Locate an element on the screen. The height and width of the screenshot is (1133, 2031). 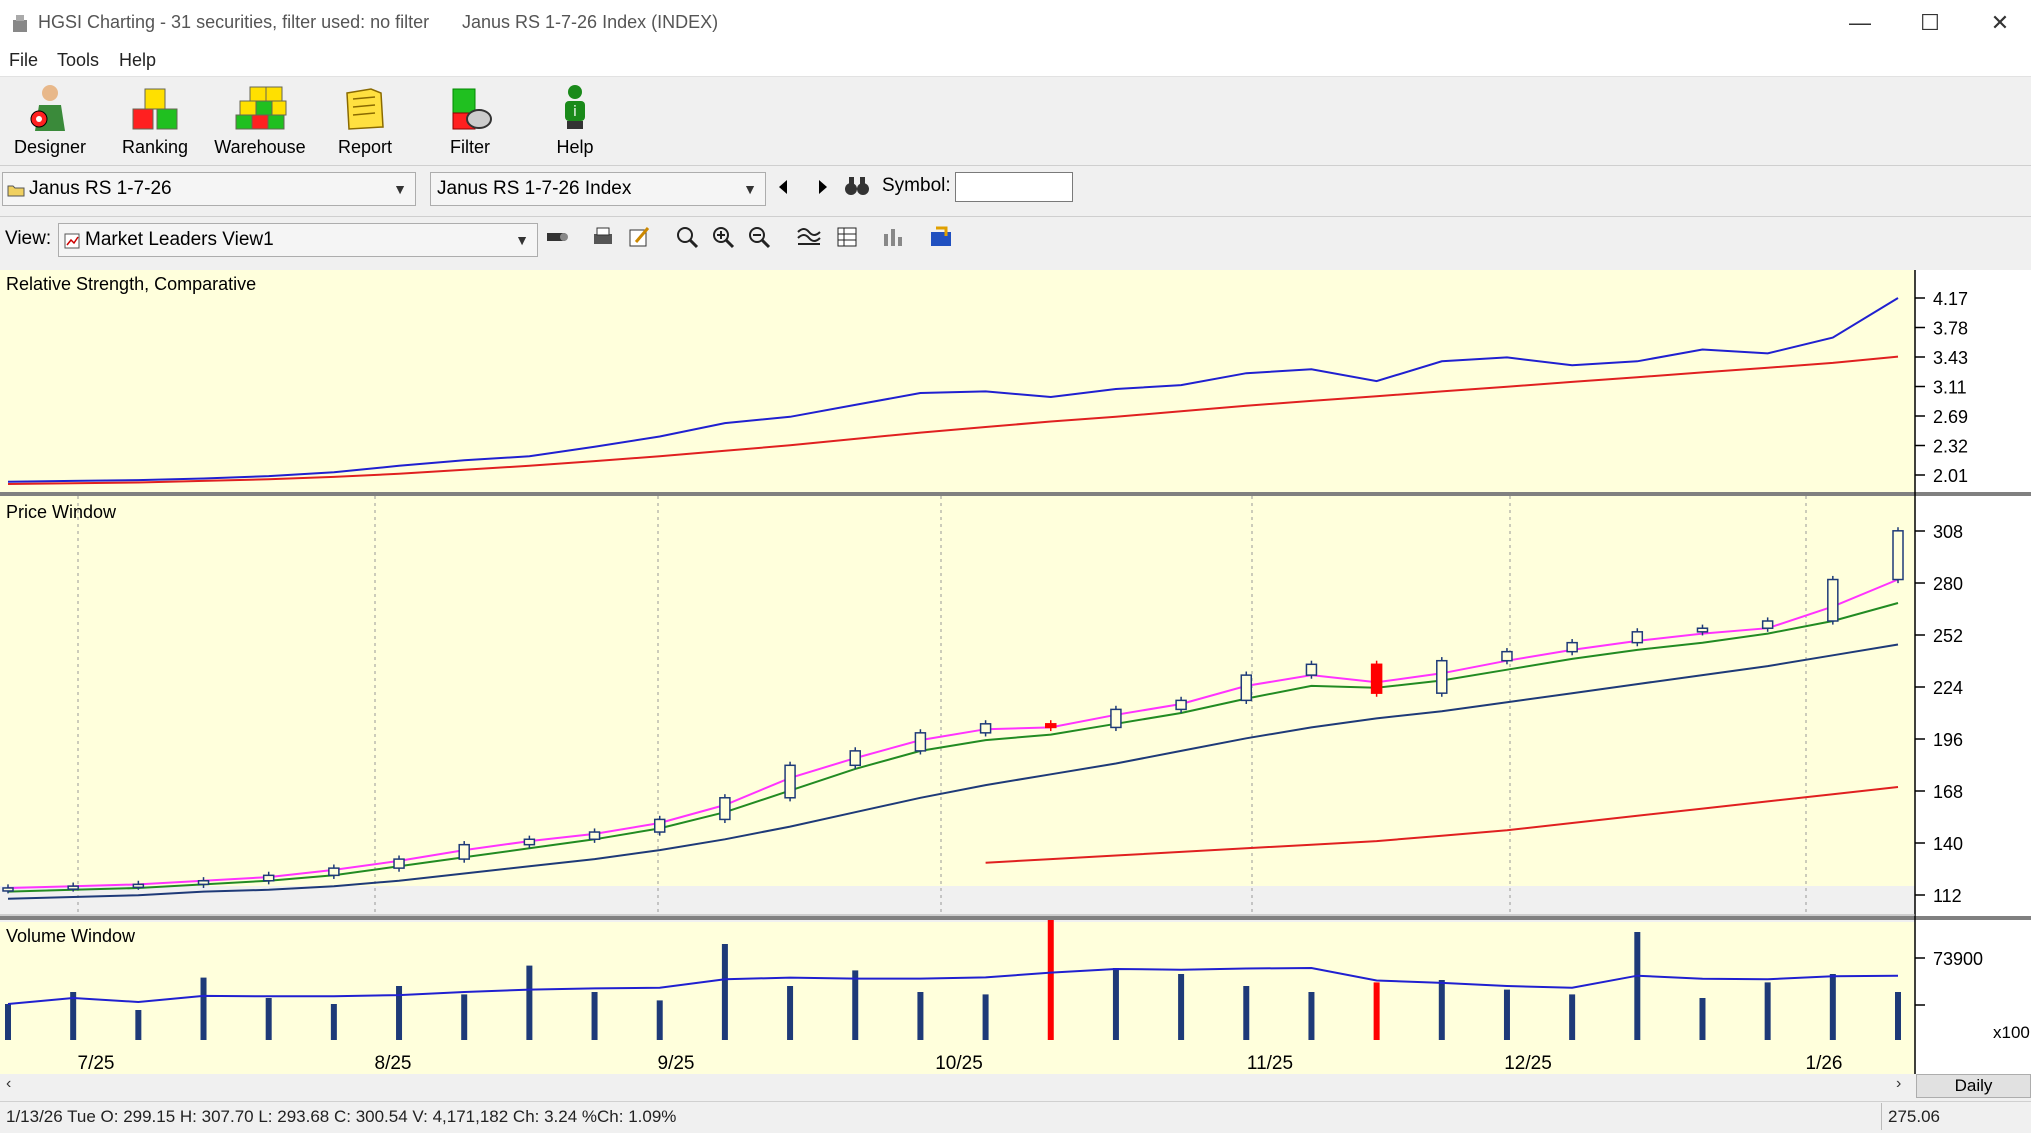
scroll-left-icon: ‹ is located at coordinates (9, 1083).